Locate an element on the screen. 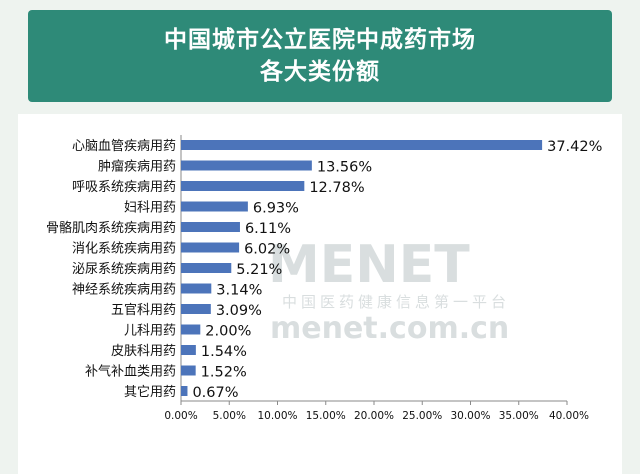 The image size is (640, 474). data-label: 13.56% is located at coordinates (344, 168).